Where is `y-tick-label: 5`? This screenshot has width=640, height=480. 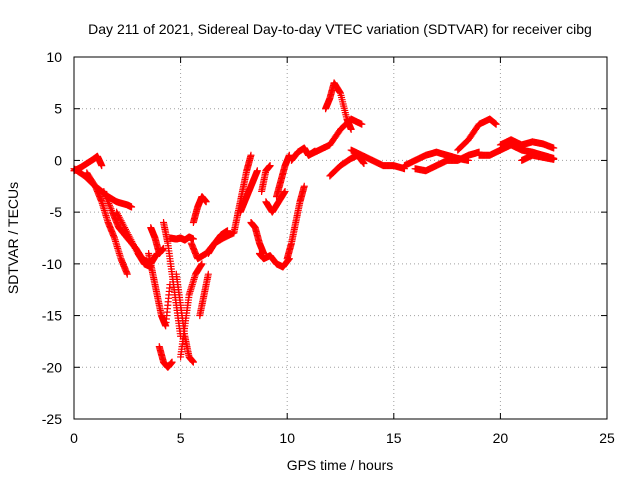
y-tick-label: 5 is located at coordinates (58, 109).